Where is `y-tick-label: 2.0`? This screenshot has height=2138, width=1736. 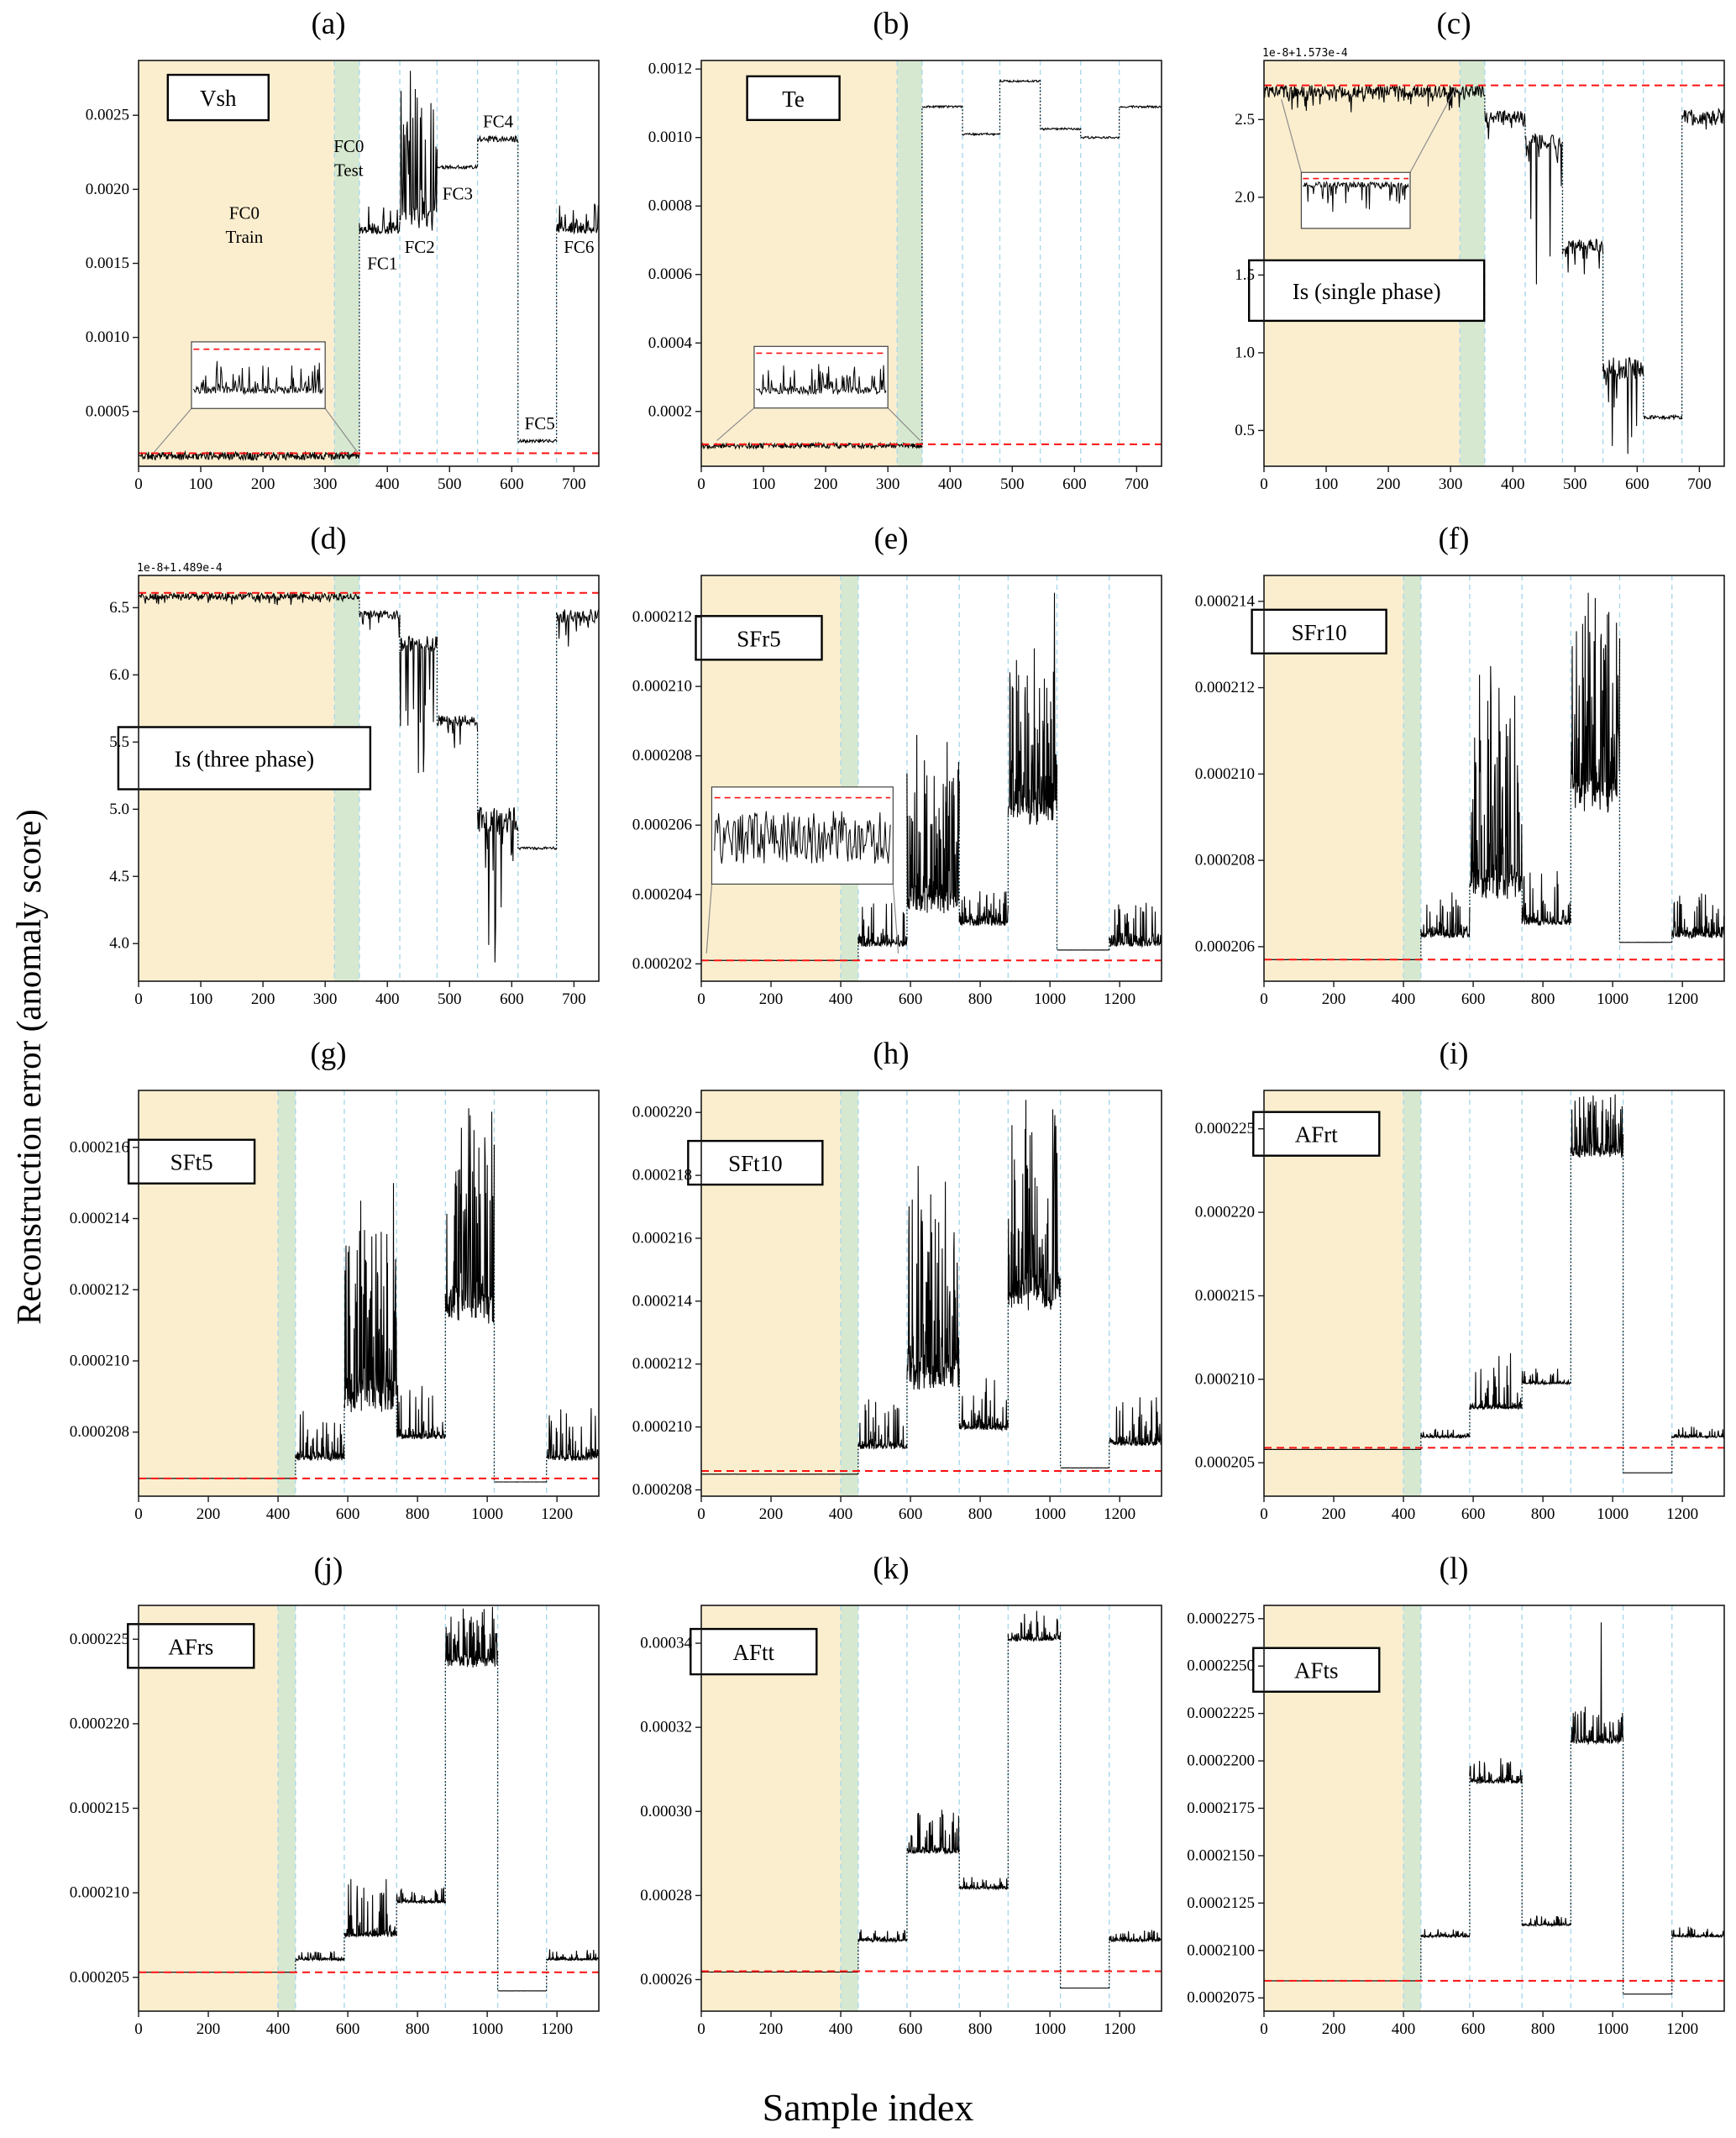
y-tick-label: 2.0 is located at coordinates (1245, 197).